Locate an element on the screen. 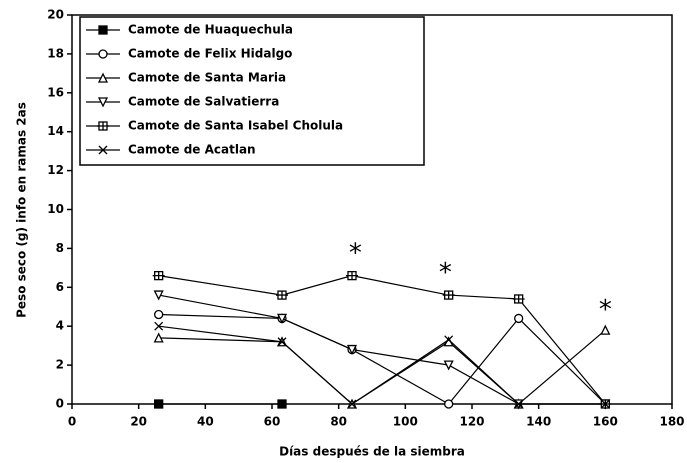 This screenshot has height=463, width=687. x-tick-label: 20 is located at coordinates (138, 422).